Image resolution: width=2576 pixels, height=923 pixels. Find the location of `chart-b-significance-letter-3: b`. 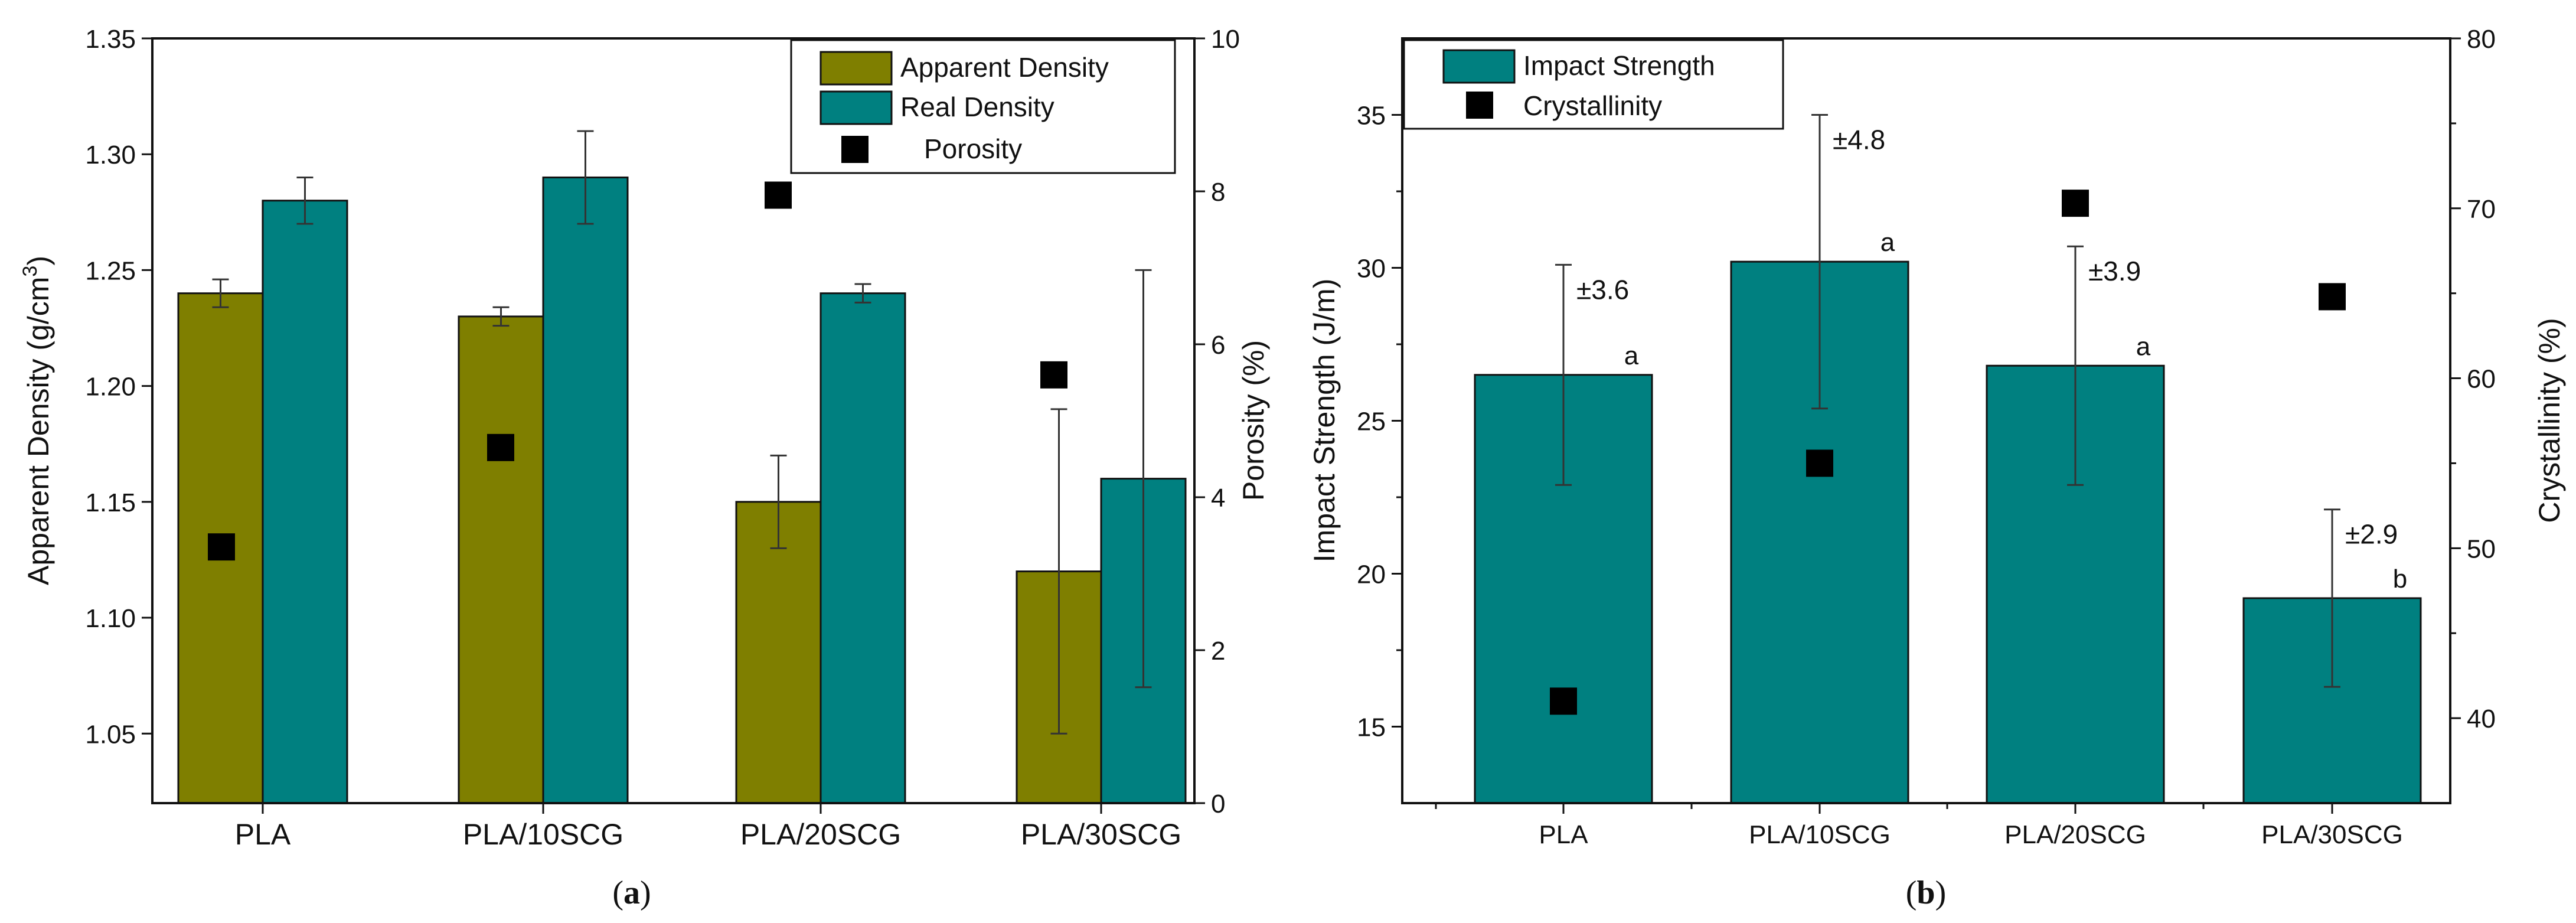

chart-b-significance-letter-3: b is located at coordinates (2400, 579).